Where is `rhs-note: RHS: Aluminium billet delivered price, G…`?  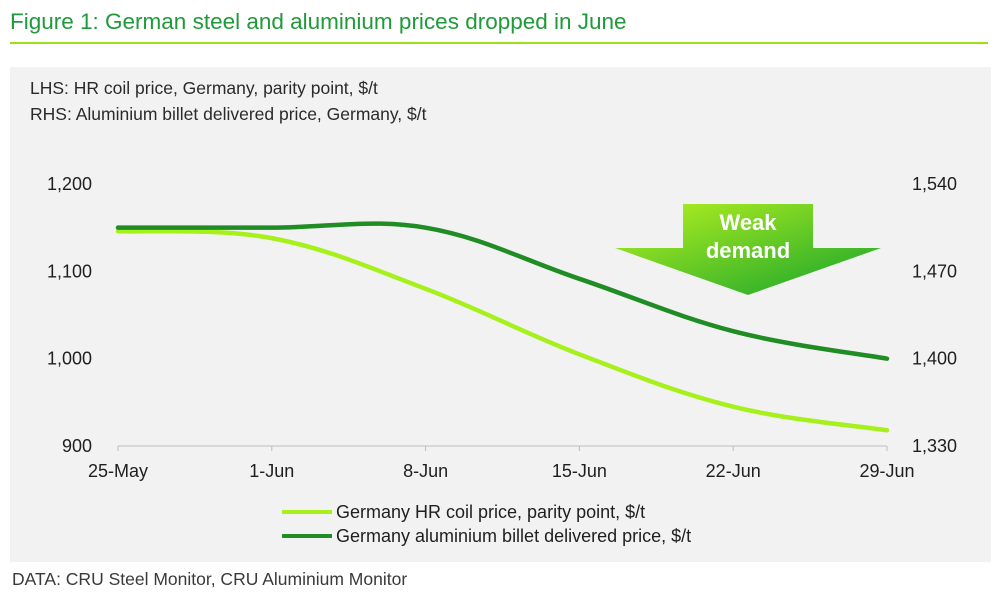
rhs-note: RHS: Aluminium billet delivered price, G… is located at coordinates (228, 114).